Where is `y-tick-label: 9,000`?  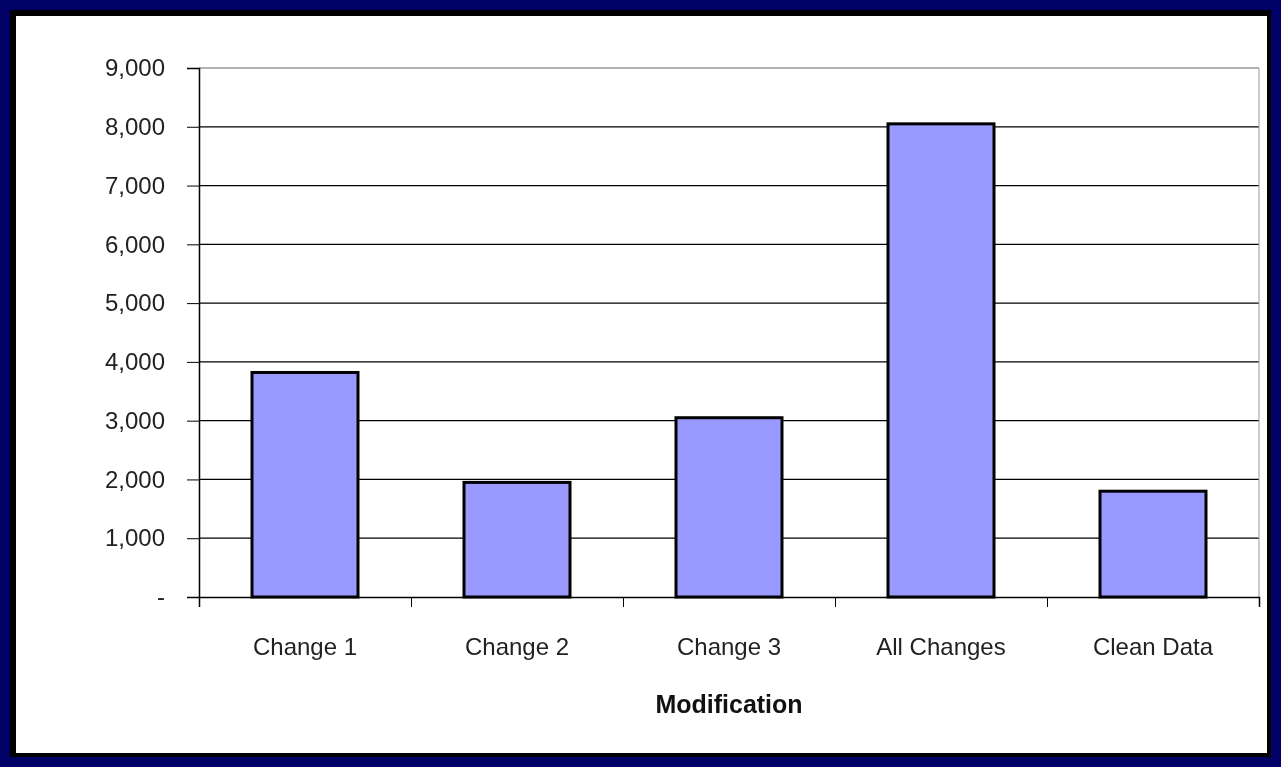 y-tick-label: 9,000 is located at coordinates (134, 68).